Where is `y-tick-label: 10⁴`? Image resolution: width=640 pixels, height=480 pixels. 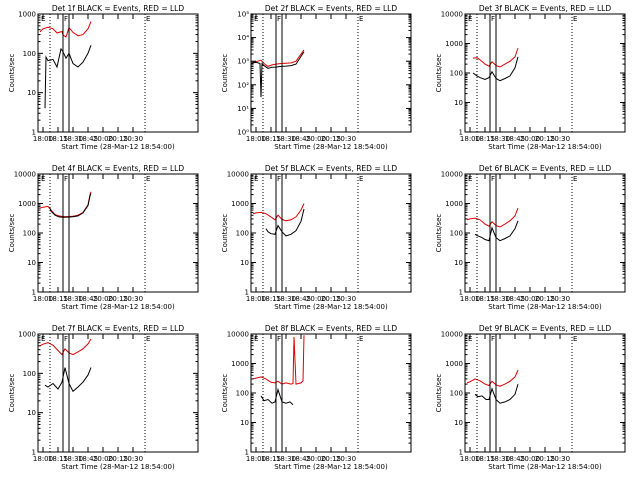 y-tick-label: 10⁴ is located at coordinates (243, 38).